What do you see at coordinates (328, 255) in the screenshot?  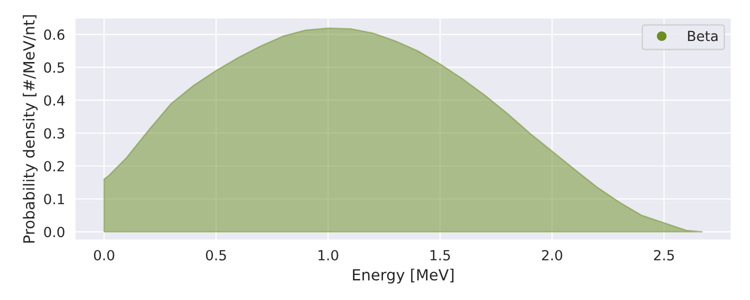 I see `x-tick-label: 1.0` at bounding box center [328, 255].